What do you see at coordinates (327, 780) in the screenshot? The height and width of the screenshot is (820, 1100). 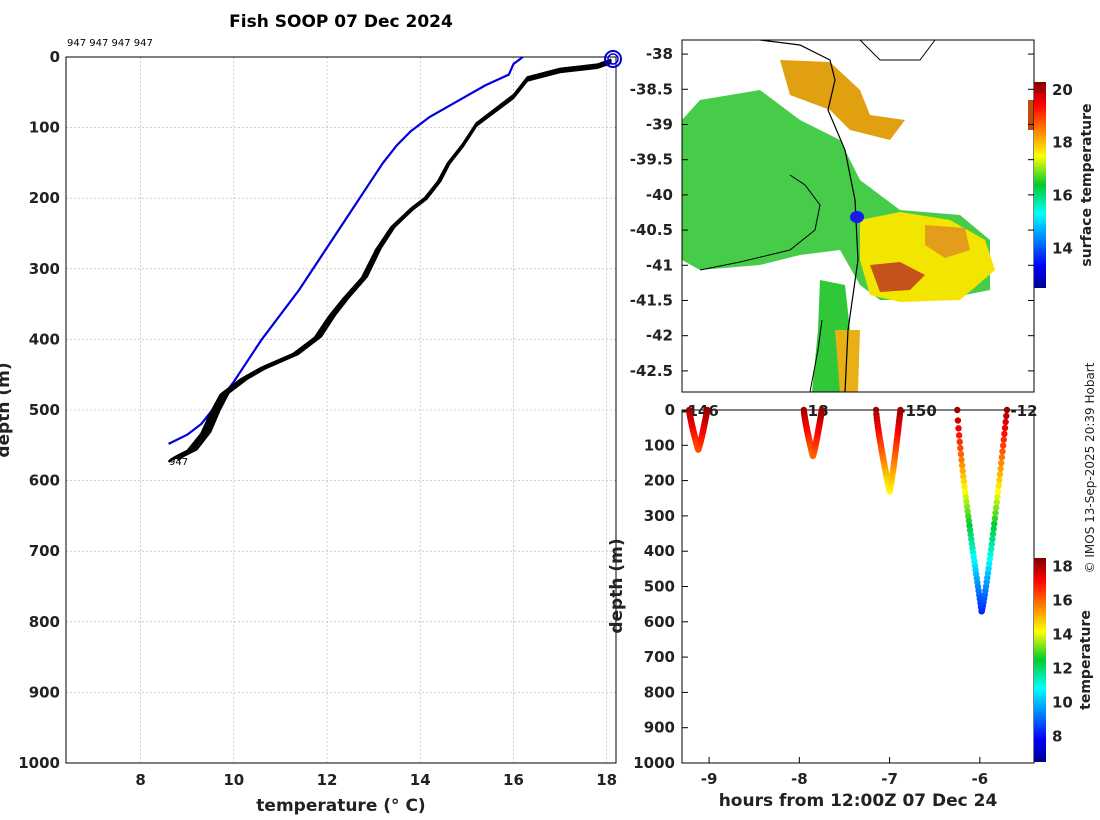 I see `left-xtick-label: 12` at bounding box center [327, 780].